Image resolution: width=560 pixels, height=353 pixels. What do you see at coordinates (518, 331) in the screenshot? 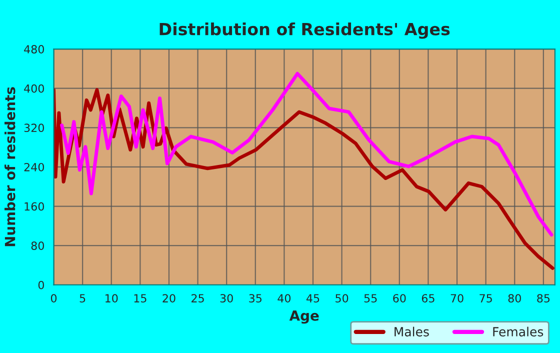
I see `legend-label: Females` at bounding box center [518, 331].